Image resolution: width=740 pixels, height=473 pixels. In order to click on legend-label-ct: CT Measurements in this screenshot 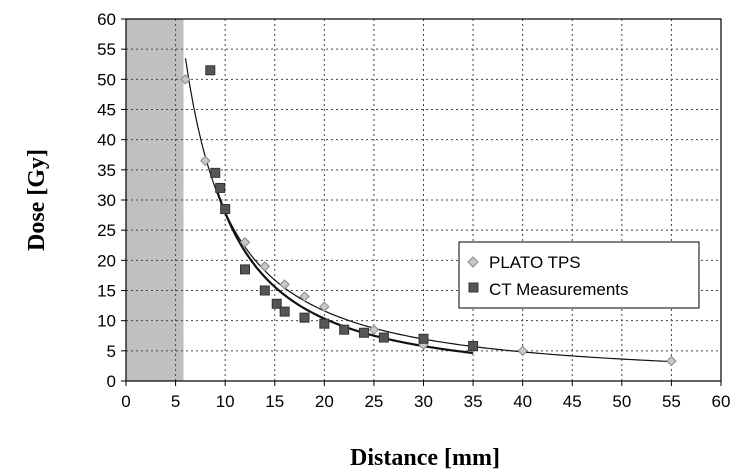, I will do `click(559, 289)`.